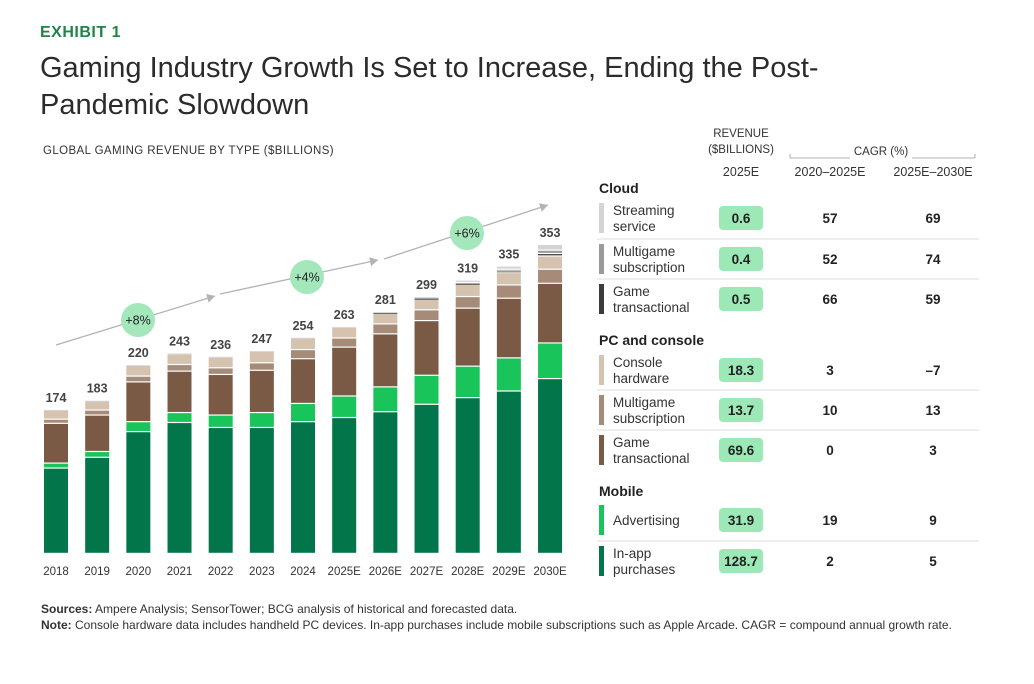 The width and height of the screenshot is (1034, 684). Describe the element at coordinates (644, 402) in the screenshot. I see `row-label-line1: Multigame` at that location.